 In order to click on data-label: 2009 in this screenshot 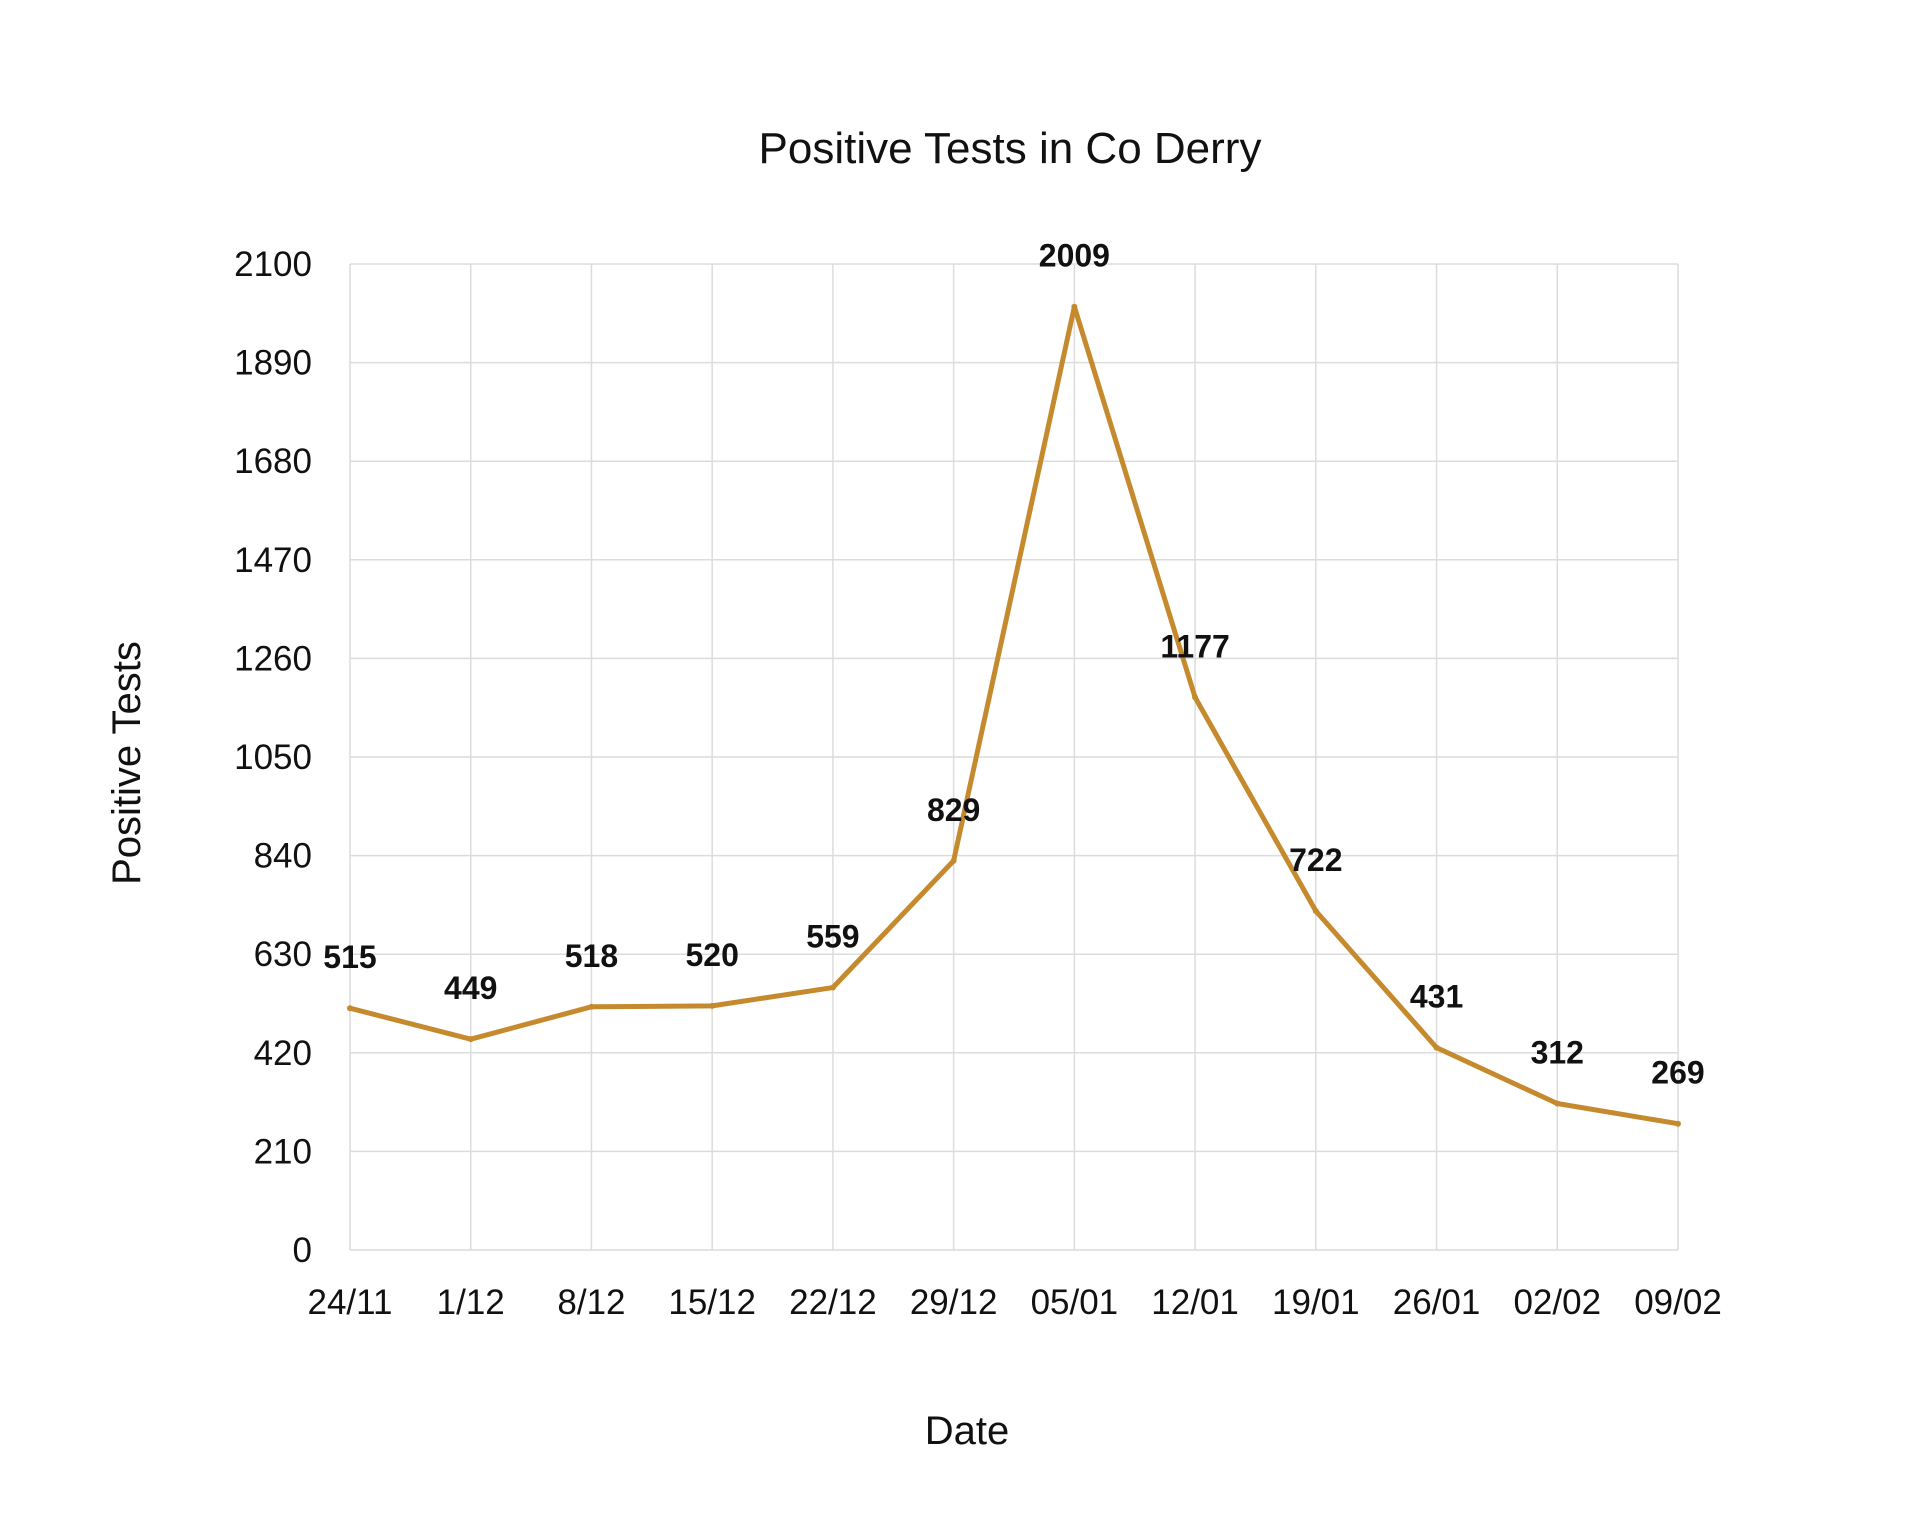, I will do `click(1074, 256)`.